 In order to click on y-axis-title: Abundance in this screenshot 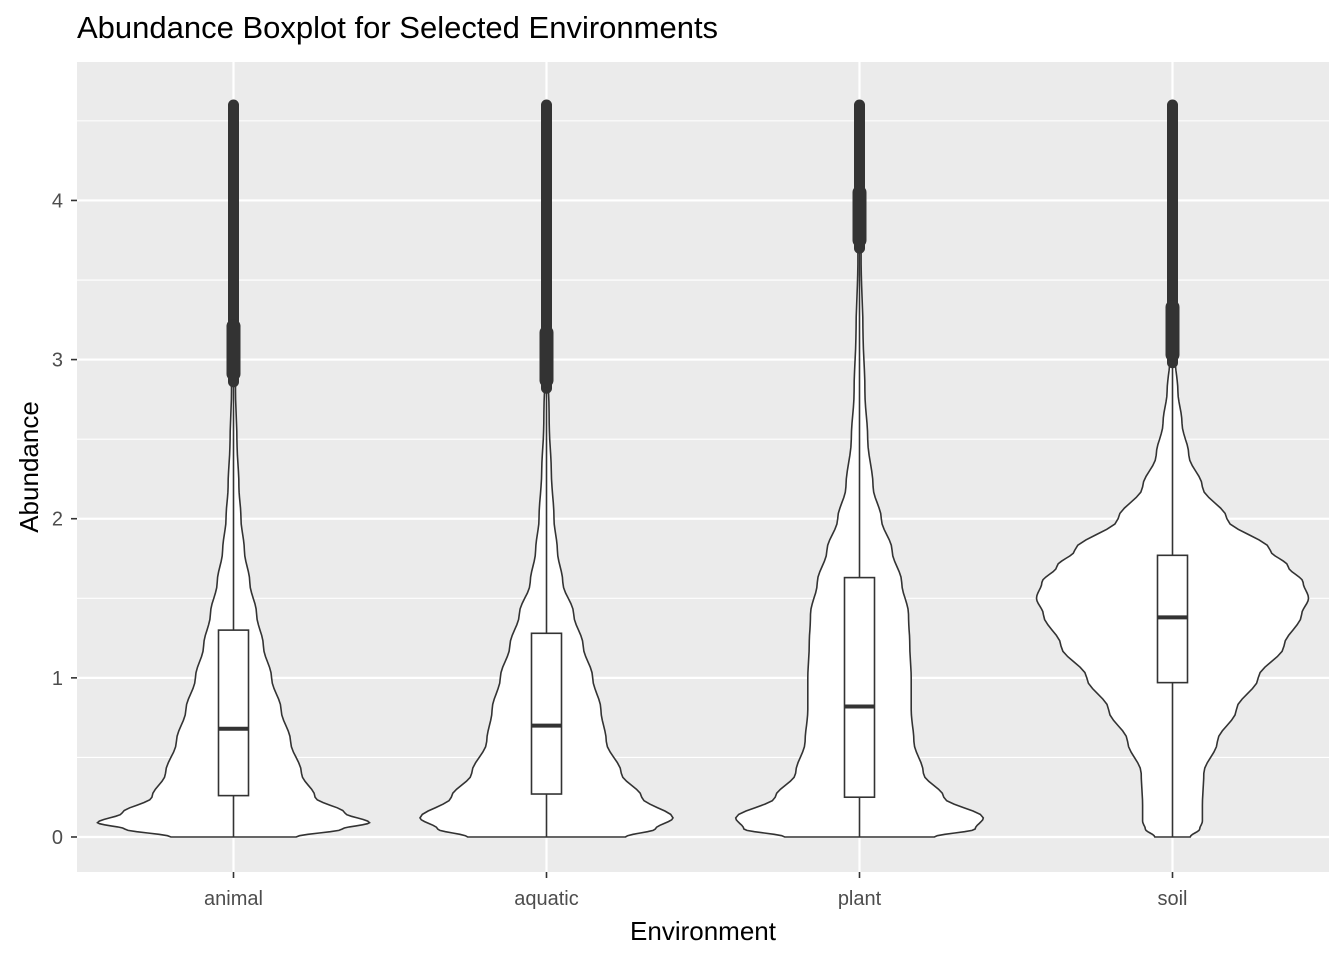, I will do `click(29, 467)`.